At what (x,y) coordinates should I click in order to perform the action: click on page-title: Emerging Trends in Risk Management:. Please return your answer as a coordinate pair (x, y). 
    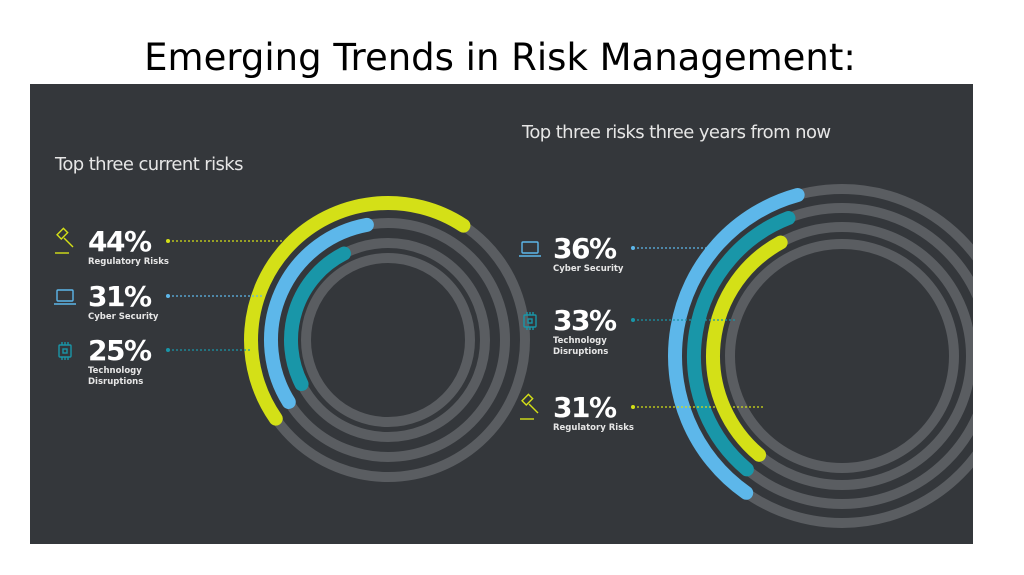
    Looking at the image, I should click on (500, 57).